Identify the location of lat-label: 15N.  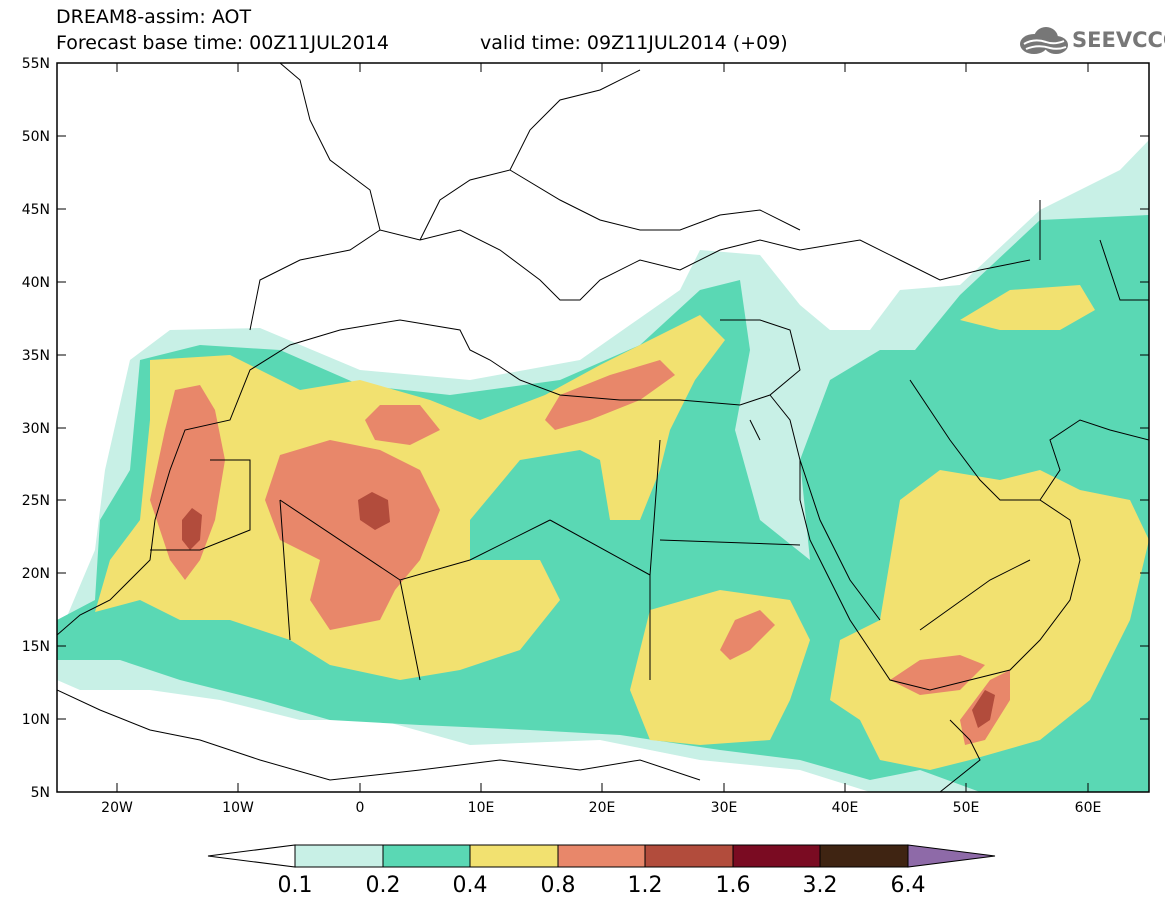
(36, 647).